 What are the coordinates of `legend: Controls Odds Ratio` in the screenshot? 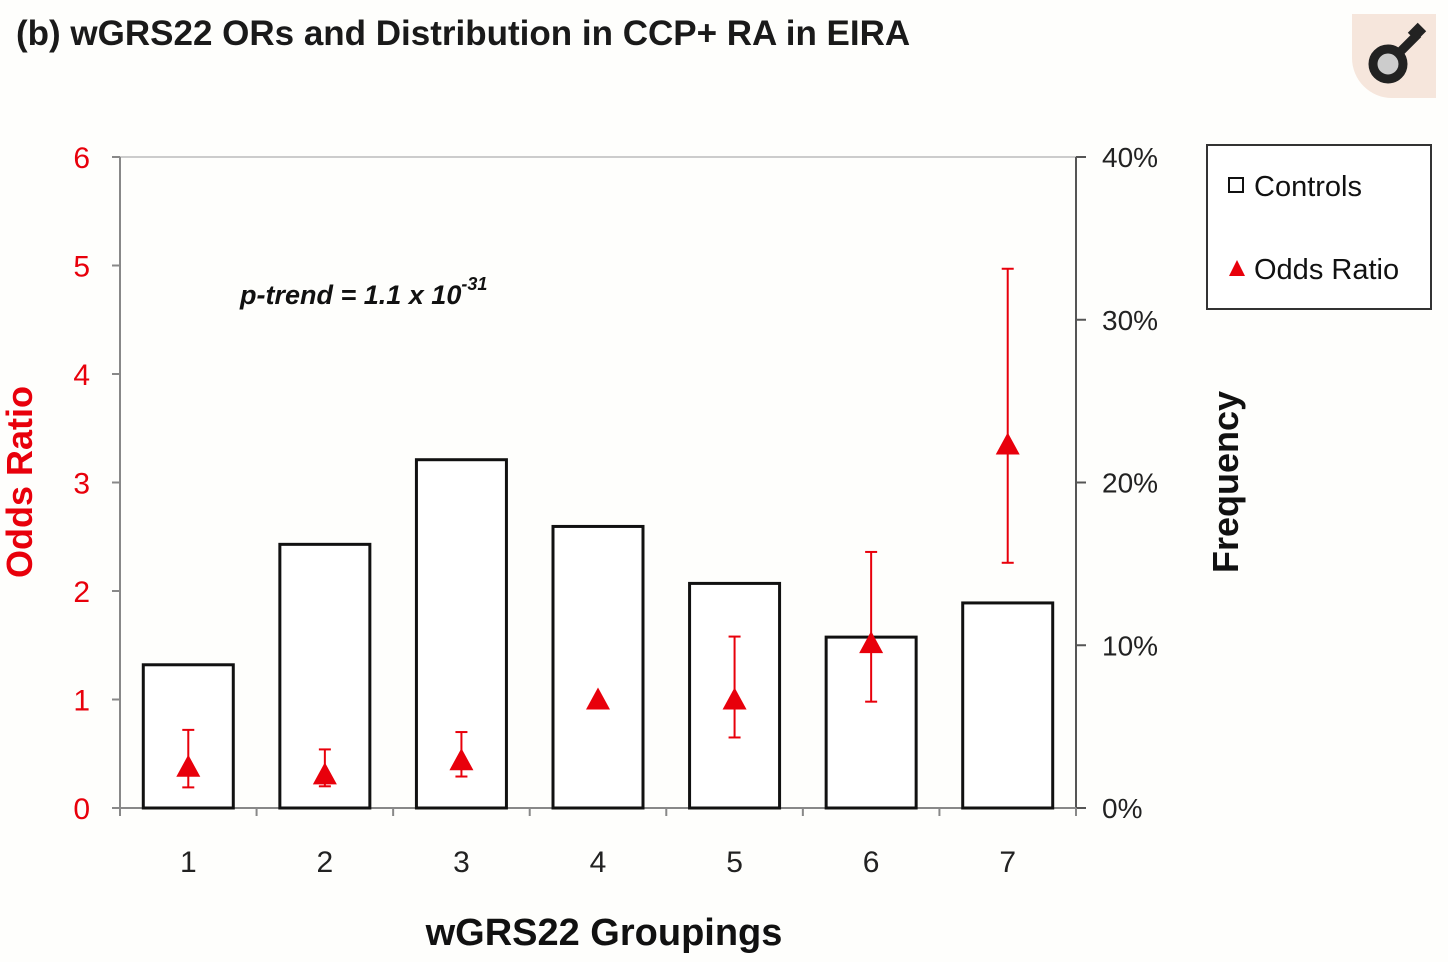 It's located at (1319, 227).